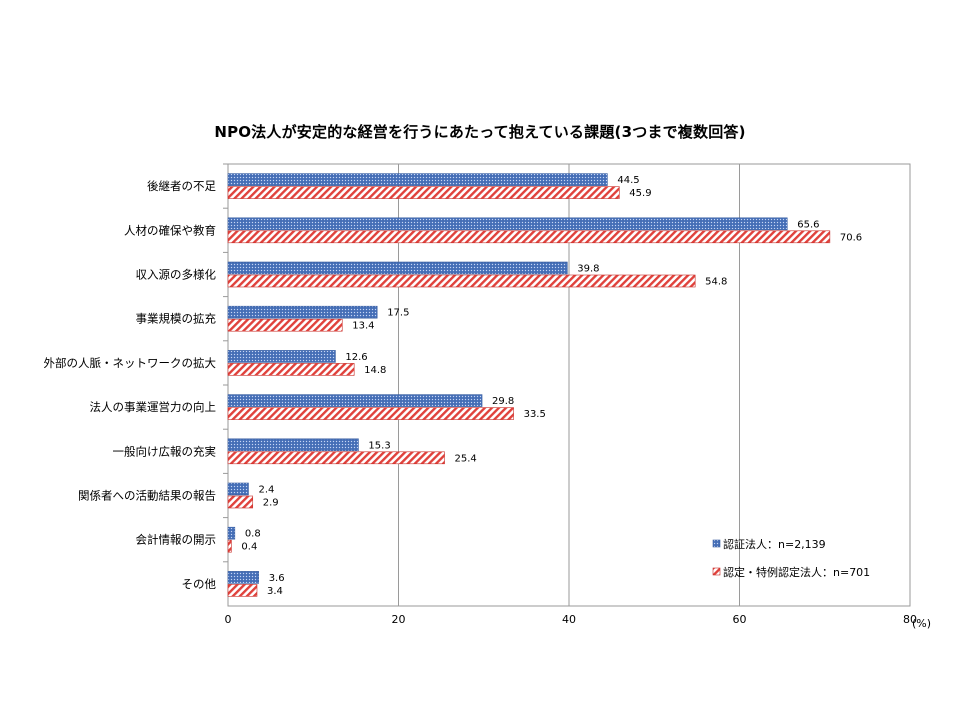  I want to click on bar-value-label: 65.6, so click(808, 224).